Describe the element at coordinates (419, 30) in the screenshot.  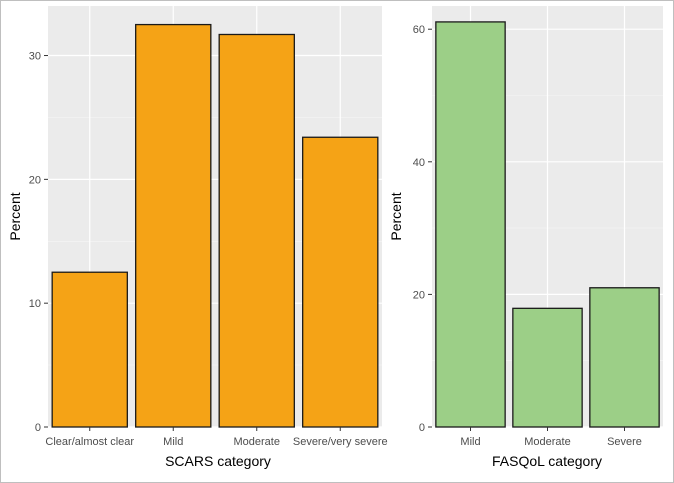
I see `fasqol-y-tick-label: 60` at that location.